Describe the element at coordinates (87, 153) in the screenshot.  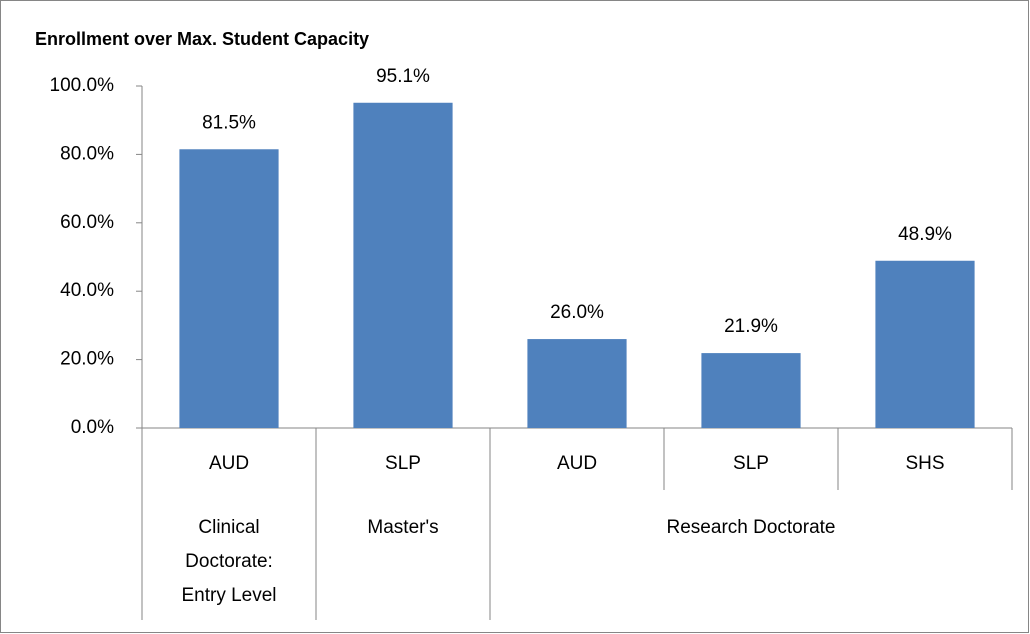
I see `y-tick-label: 80.0%` at that location.